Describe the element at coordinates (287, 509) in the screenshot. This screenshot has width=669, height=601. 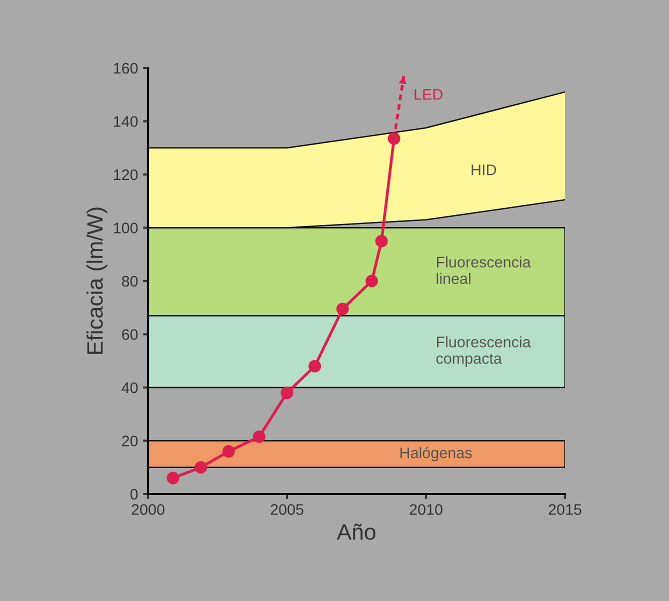
I see `x-tick-label: 2005` at that location.